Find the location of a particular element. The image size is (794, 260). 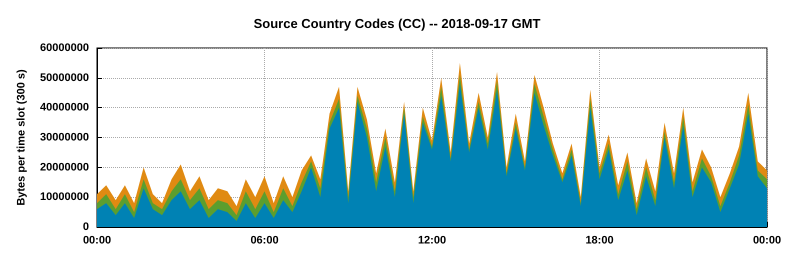

x-tick-label: 12:00 is located at coordinates (432, 240).